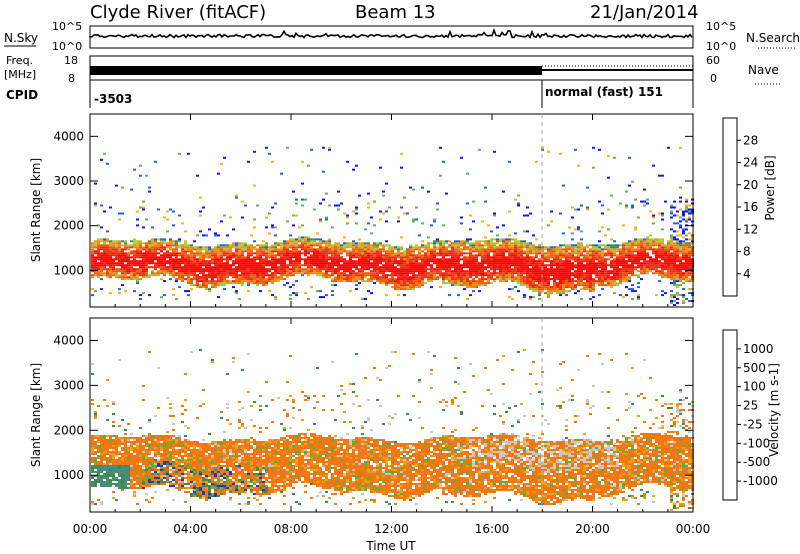  What do you see at coordinates (19, 60) in the screenshot?
I see `freq-label-1: Freq.` at bounding box center [19, 60].